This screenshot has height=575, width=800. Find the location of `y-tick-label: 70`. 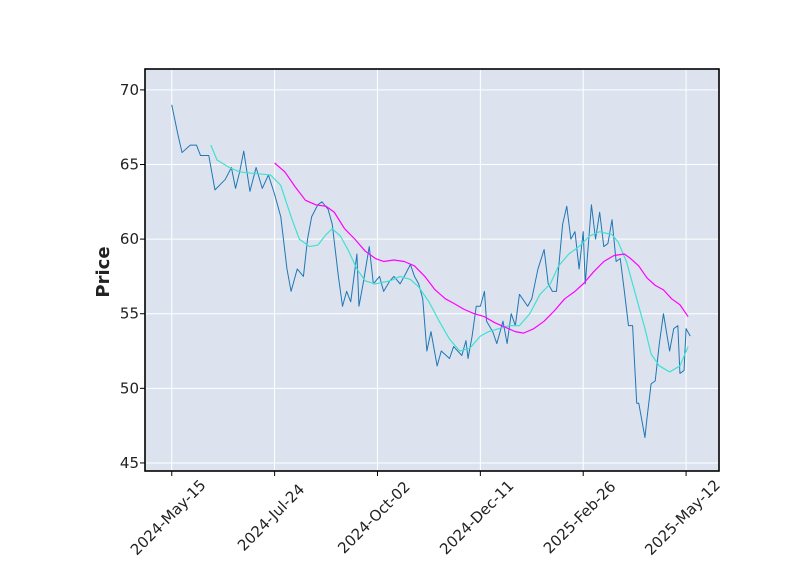

y-tick-label: 70 is located at coordinates (129, 90).